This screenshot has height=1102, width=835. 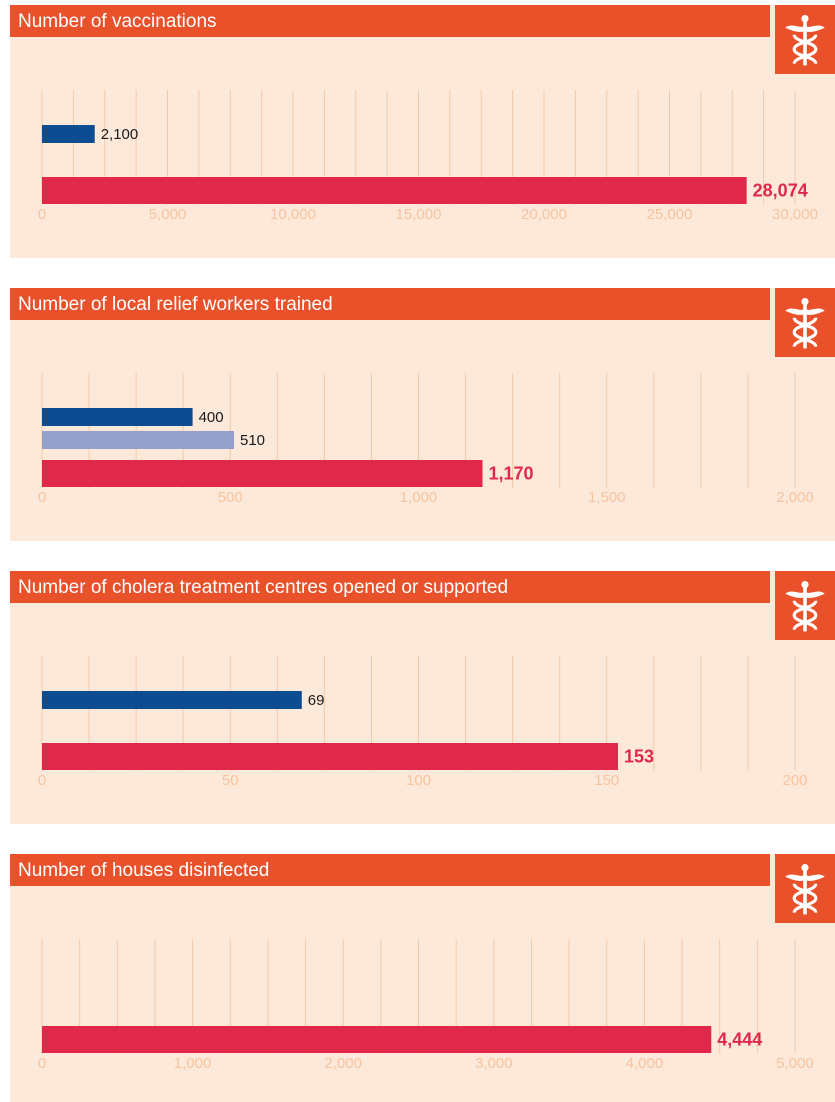 I want to click on value-label: 2,100, so click(x=120, y=134).